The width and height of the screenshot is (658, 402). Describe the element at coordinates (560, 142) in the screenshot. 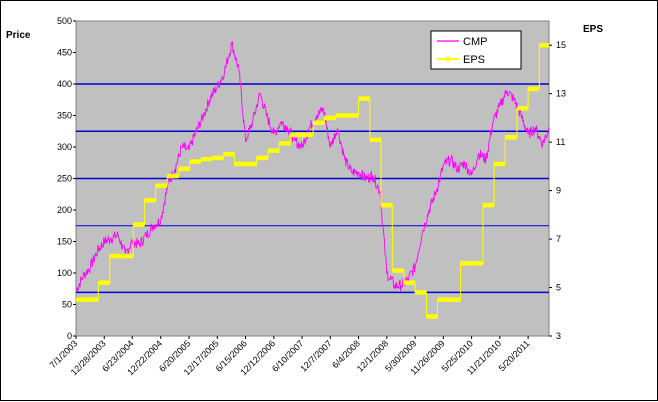

I see `y-tick-label-right: 11` at that location.